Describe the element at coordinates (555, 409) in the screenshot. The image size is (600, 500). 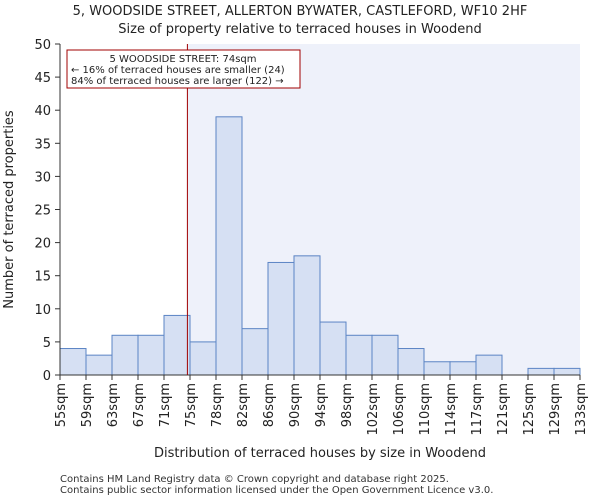
I see `x-tick-label: 129sqm` at that location.